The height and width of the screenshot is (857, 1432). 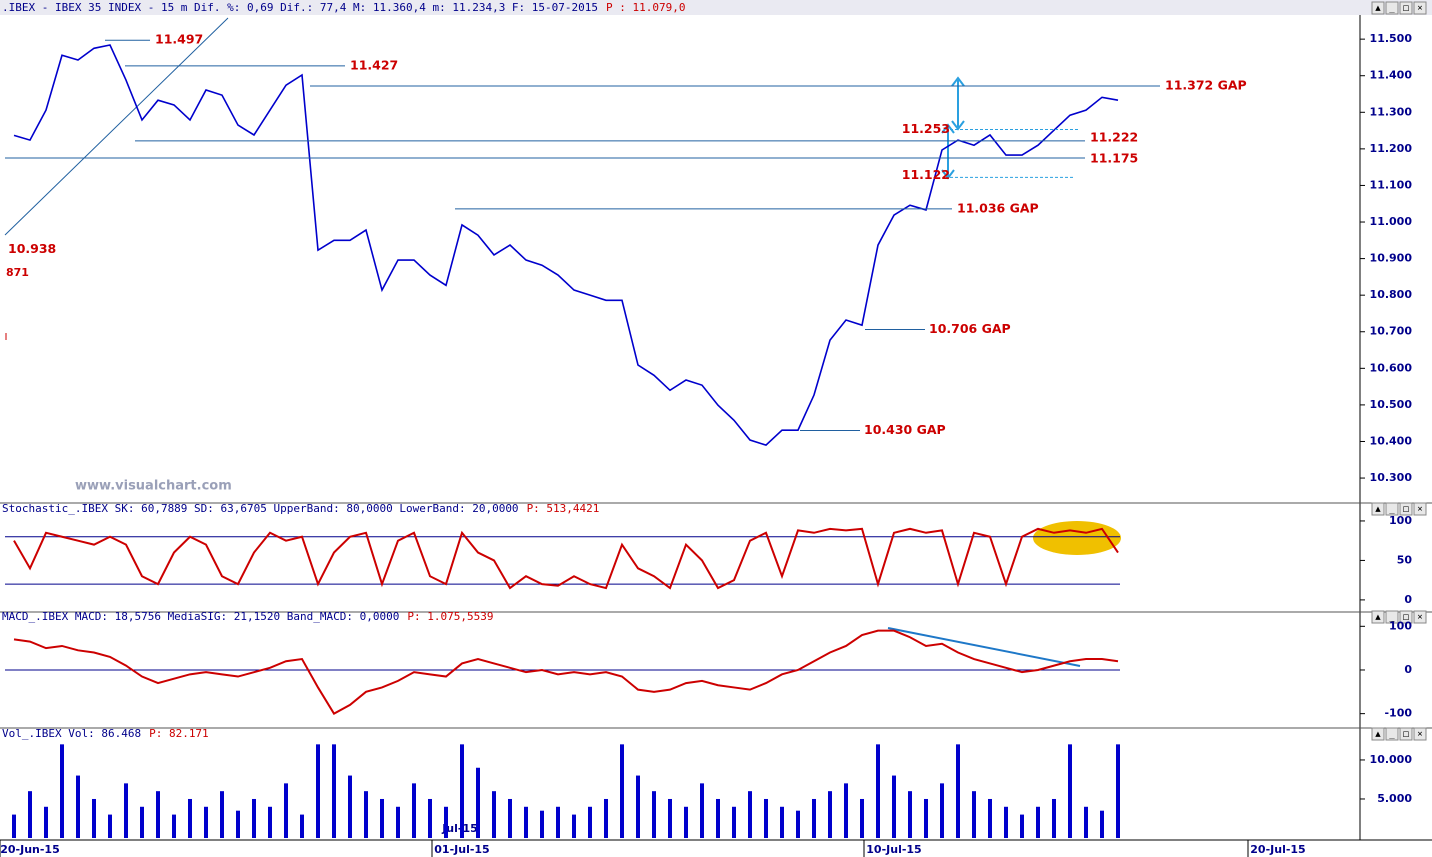 I want to click on level-label: 11.253, so click(x=926, y=128).